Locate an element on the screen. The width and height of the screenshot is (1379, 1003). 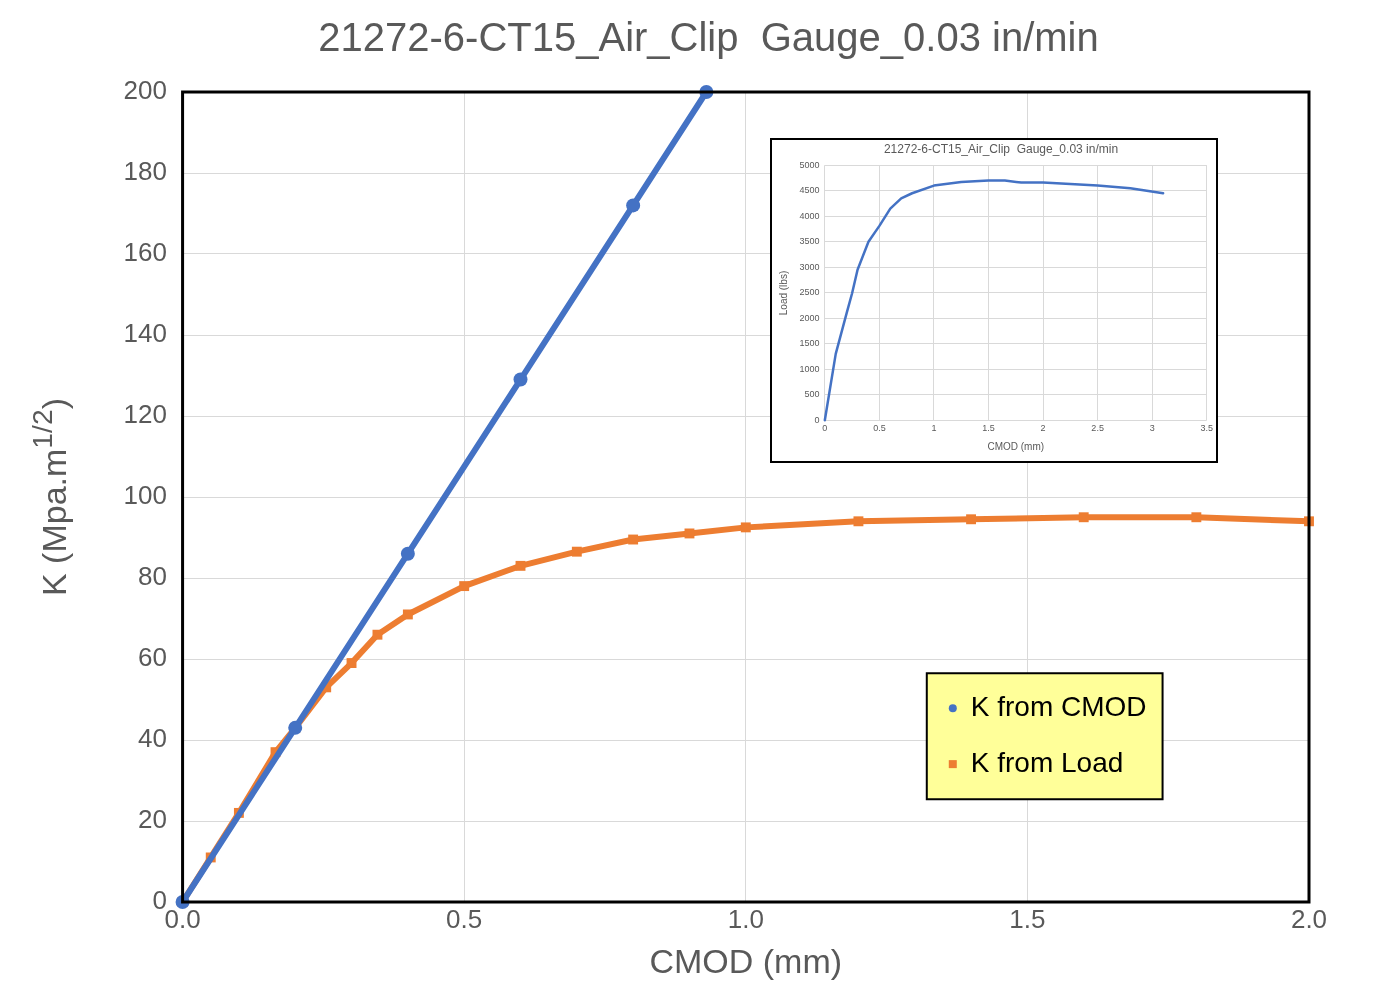
y-tick-label: 200 is located at coordinates (145, 90).